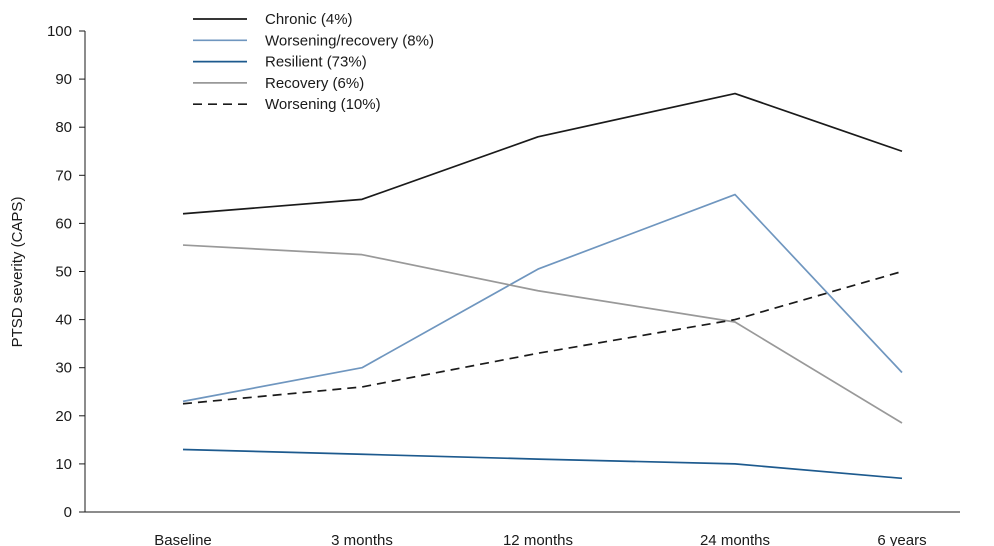 This screenshot has width=994, height=546. What do you see at coordinates (17, 272) in the screenshot?
I see `y-axis-title: PTSD severity (CAPS)` at bounding box center [17, 272].